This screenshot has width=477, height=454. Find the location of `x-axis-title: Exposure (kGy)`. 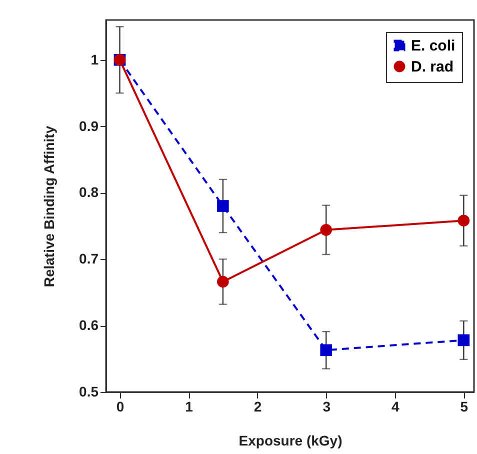

x-axis-title: Exposure (kGy) is located at coordinates (290, 440).